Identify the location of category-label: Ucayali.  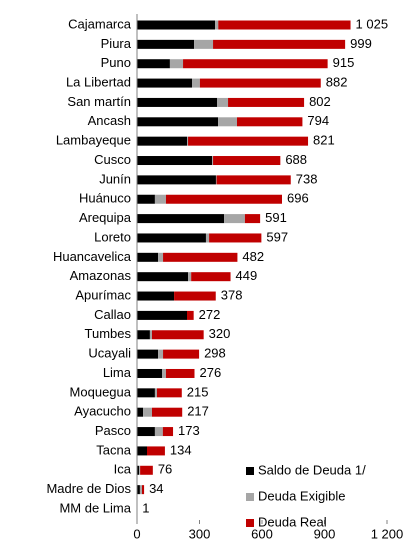
(109, 353).